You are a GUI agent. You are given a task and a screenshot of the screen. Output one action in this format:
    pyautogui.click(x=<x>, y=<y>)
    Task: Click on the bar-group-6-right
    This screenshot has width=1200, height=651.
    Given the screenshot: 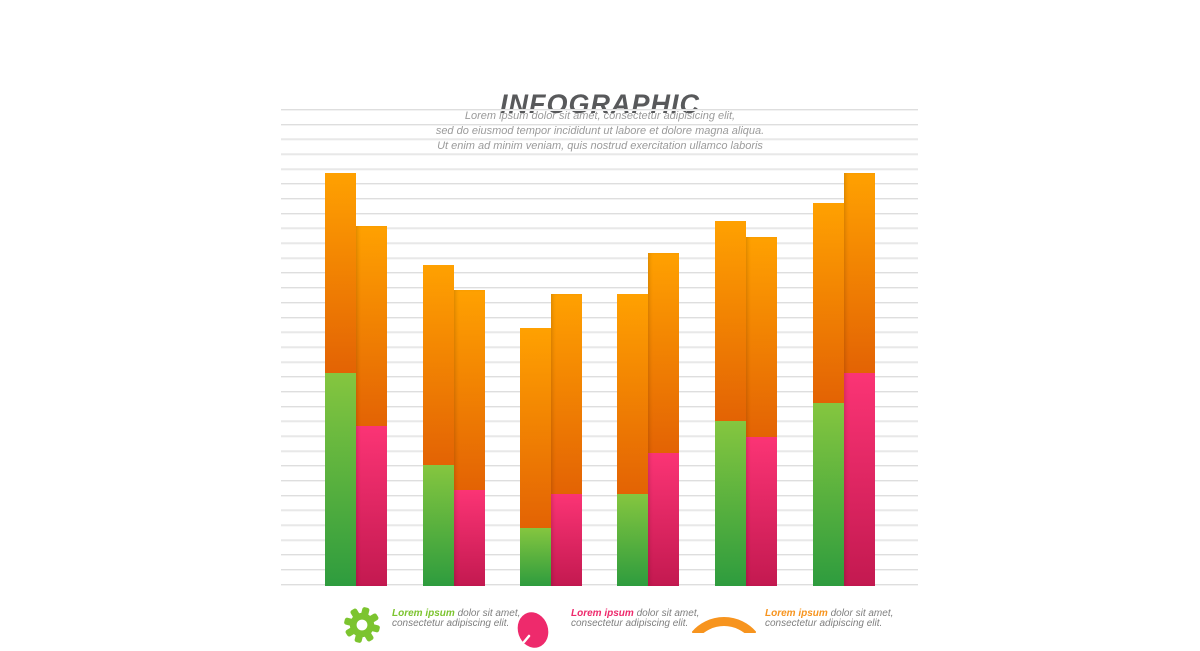 What is the action you would take?
    pyautogui.click(x=859, y=379)
    